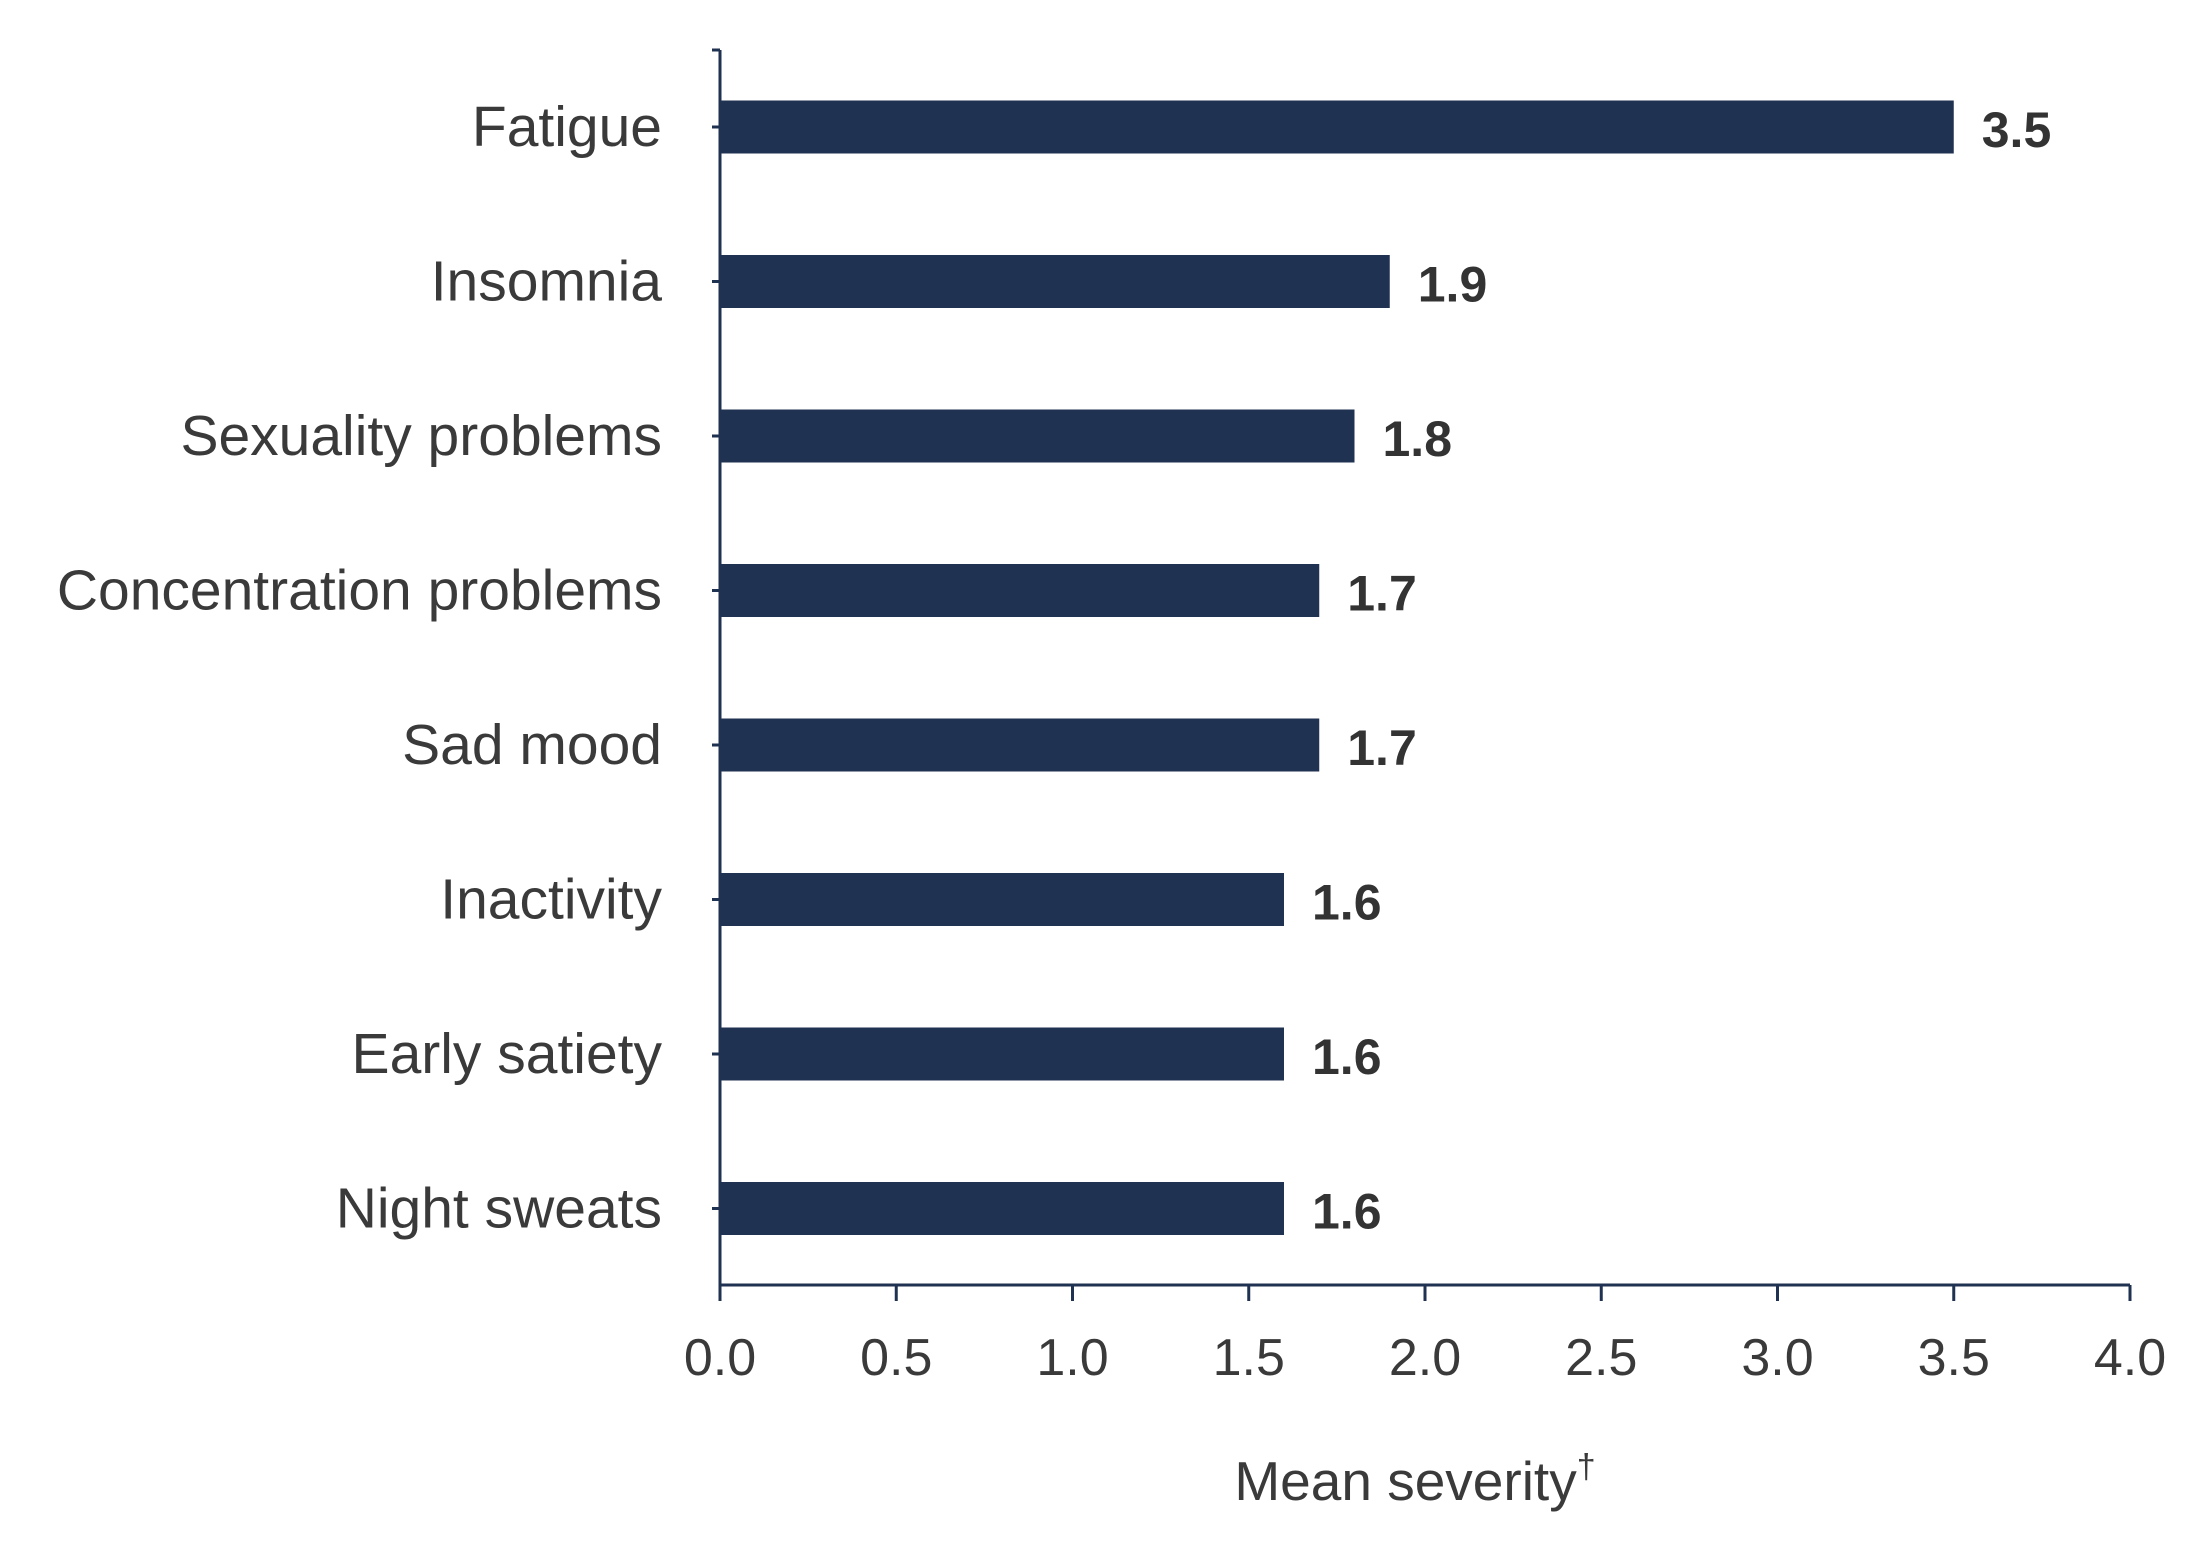  Describe the element at coordinates (421, 436) in the screenshot. I see `category-label: Sexuality problems` at that location.